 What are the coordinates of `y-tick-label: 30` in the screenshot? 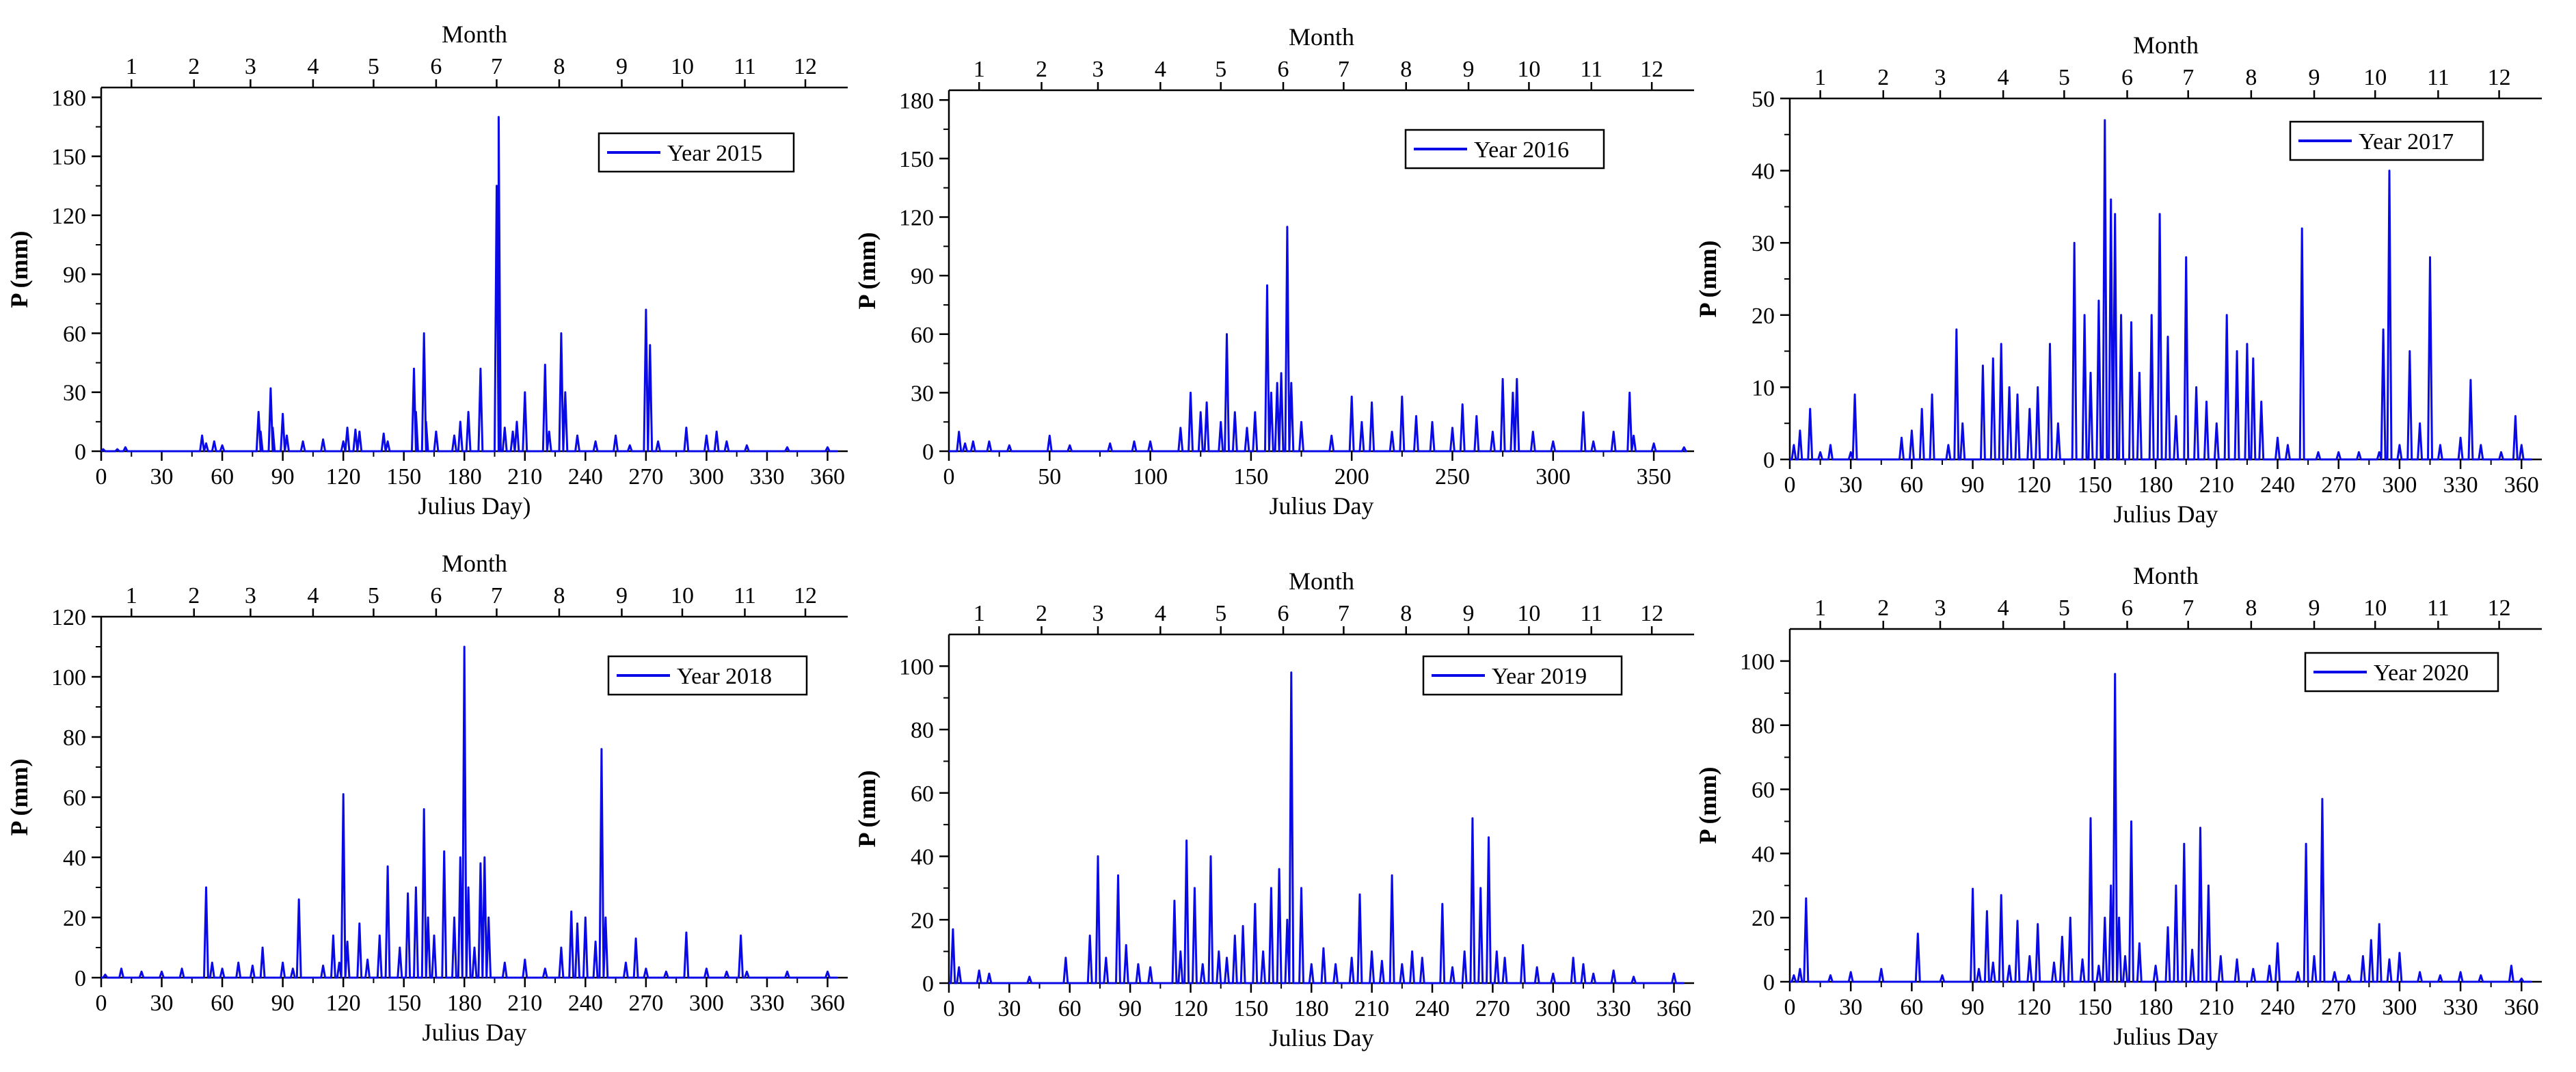 It's located at (1763, 243).